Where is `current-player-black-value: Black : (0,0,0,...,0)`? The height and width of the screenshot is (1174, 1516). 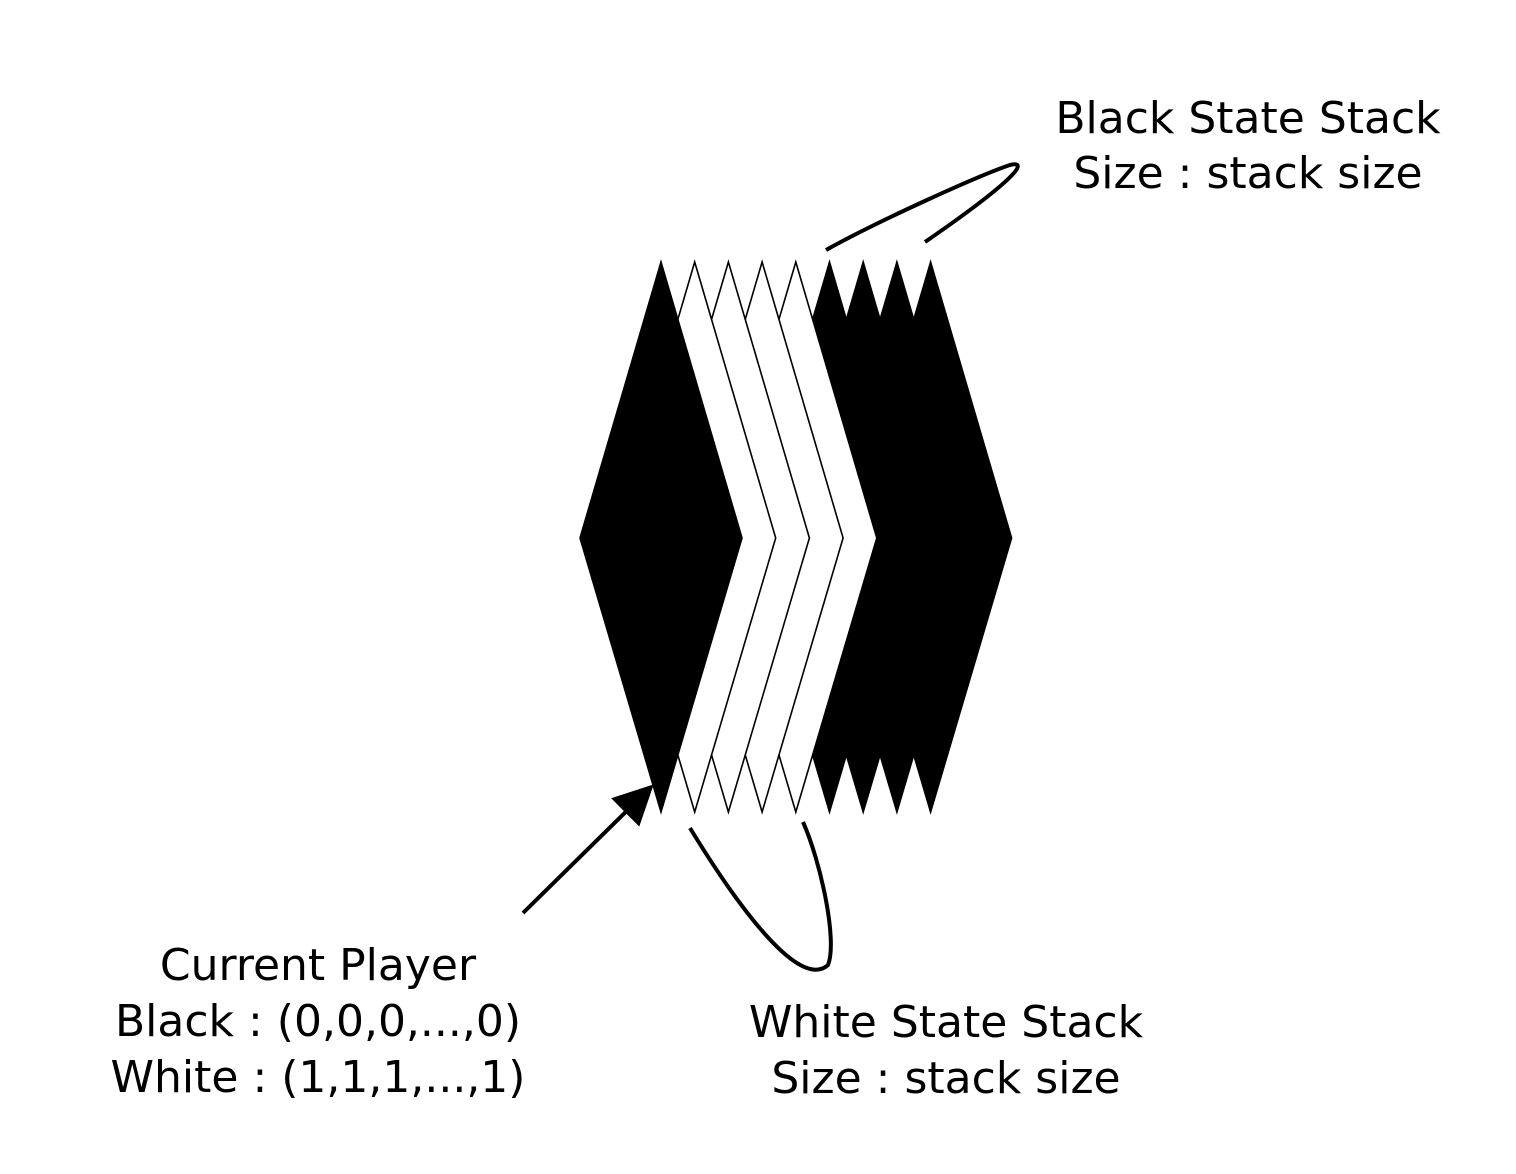
current-player-black-value: Black : (0,0,0,...,0) is located at coordinates (318, 1021).